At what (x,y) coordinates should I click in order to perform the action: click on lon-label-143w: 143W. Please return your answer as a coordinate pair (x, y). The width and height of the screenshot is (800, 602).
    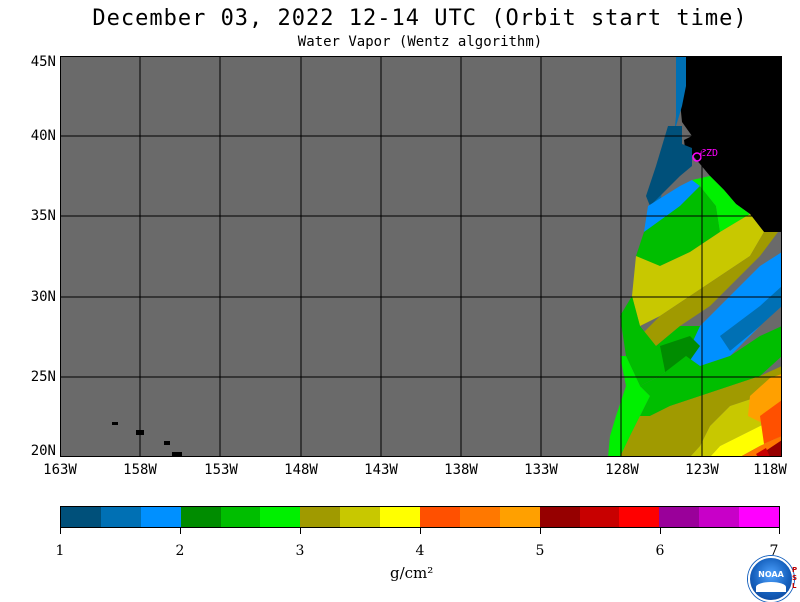
    Looking at the image, I should click on (381, 470).